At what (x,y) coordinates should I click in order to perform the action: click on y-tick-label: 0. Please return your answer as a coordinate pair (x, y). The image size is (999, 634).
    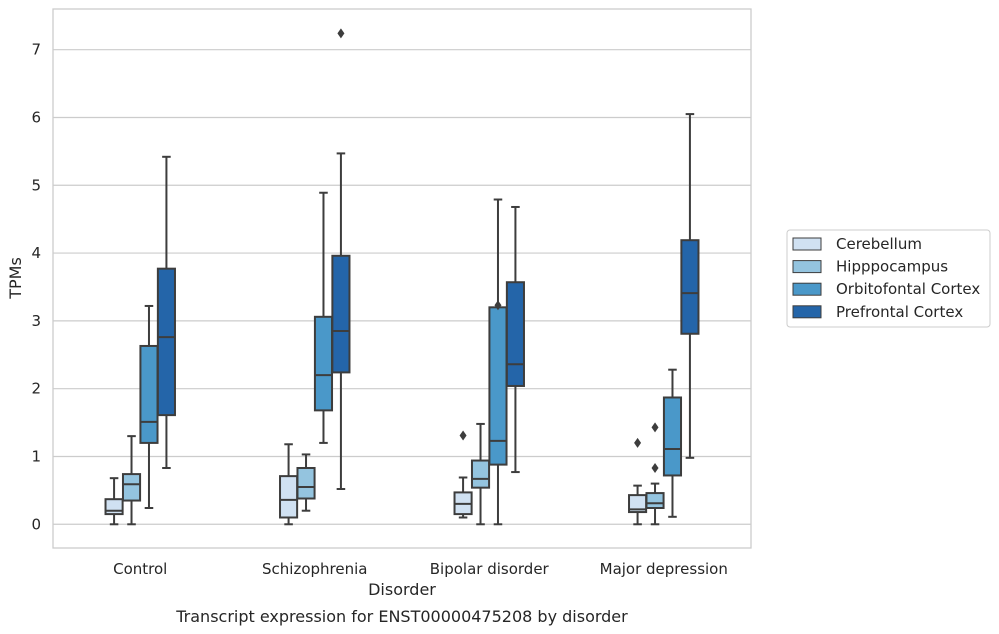
    Looking at the image, I should click on (36, 524).